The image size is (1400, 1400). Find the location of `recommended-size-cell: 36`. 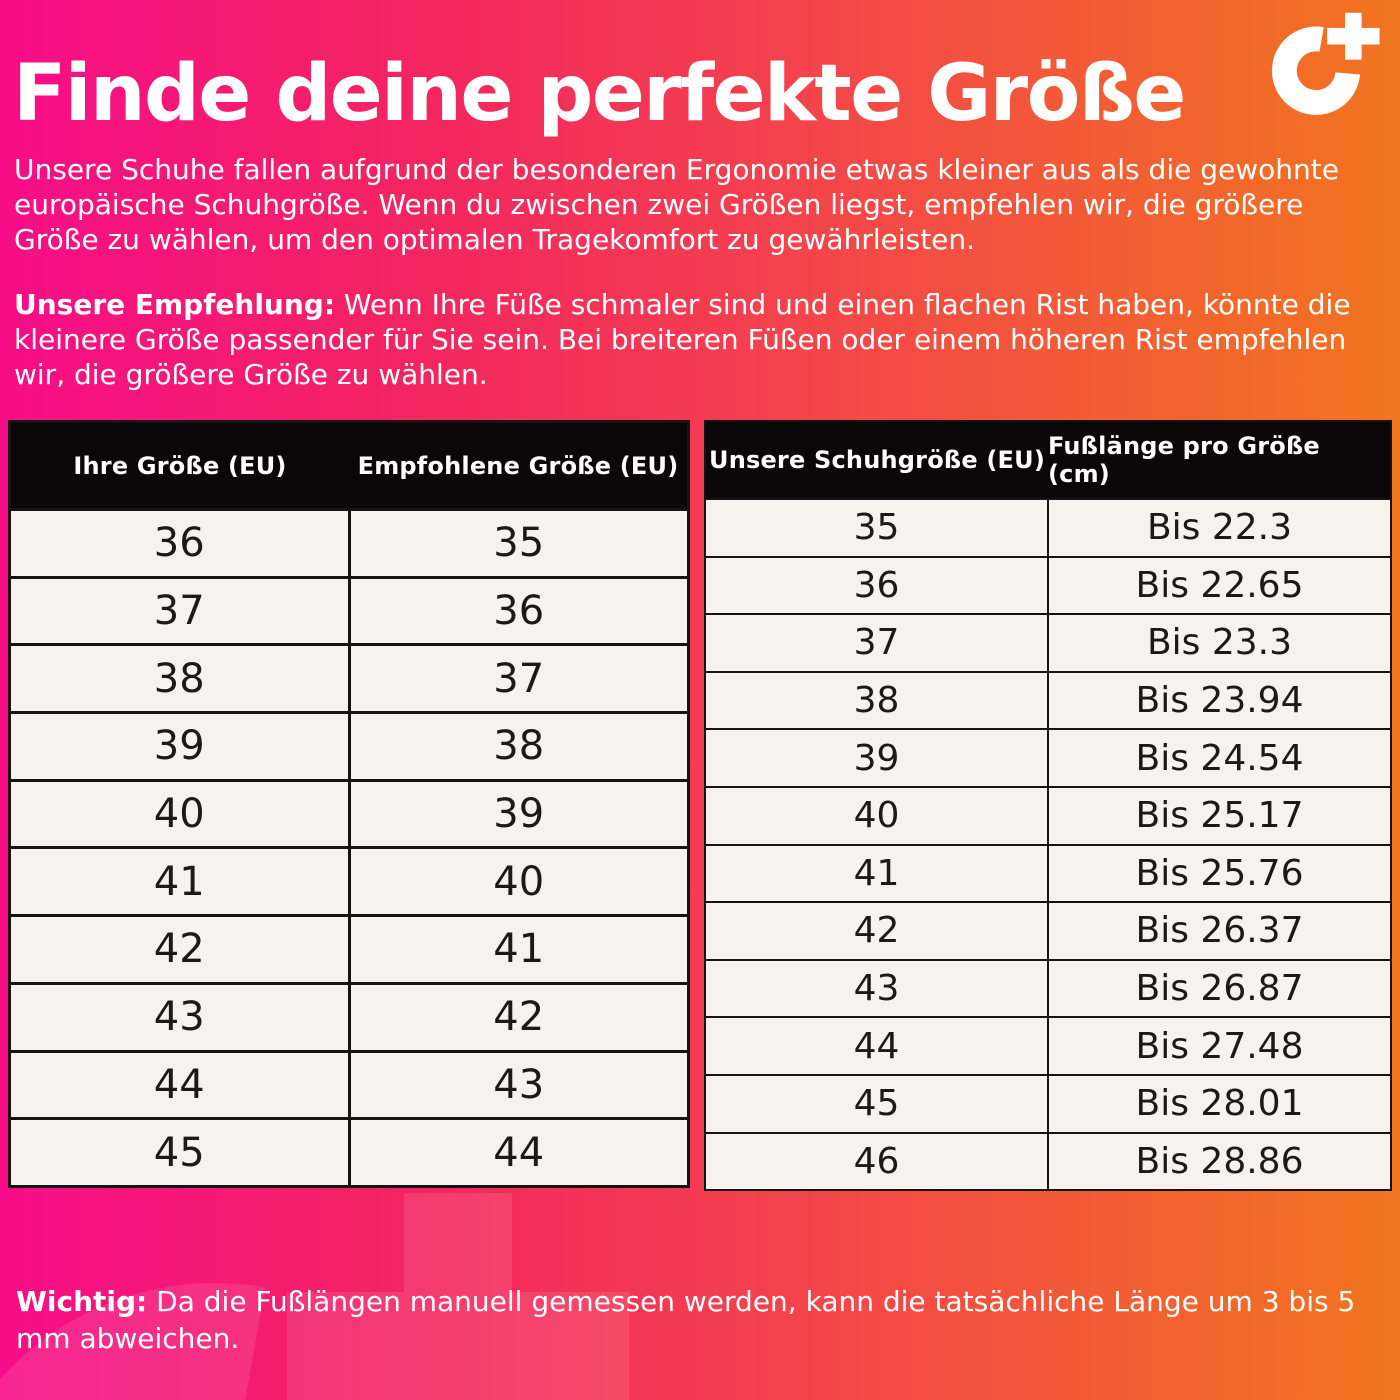

recommended-size-cell: 36 is located at coordinates (517, 611).